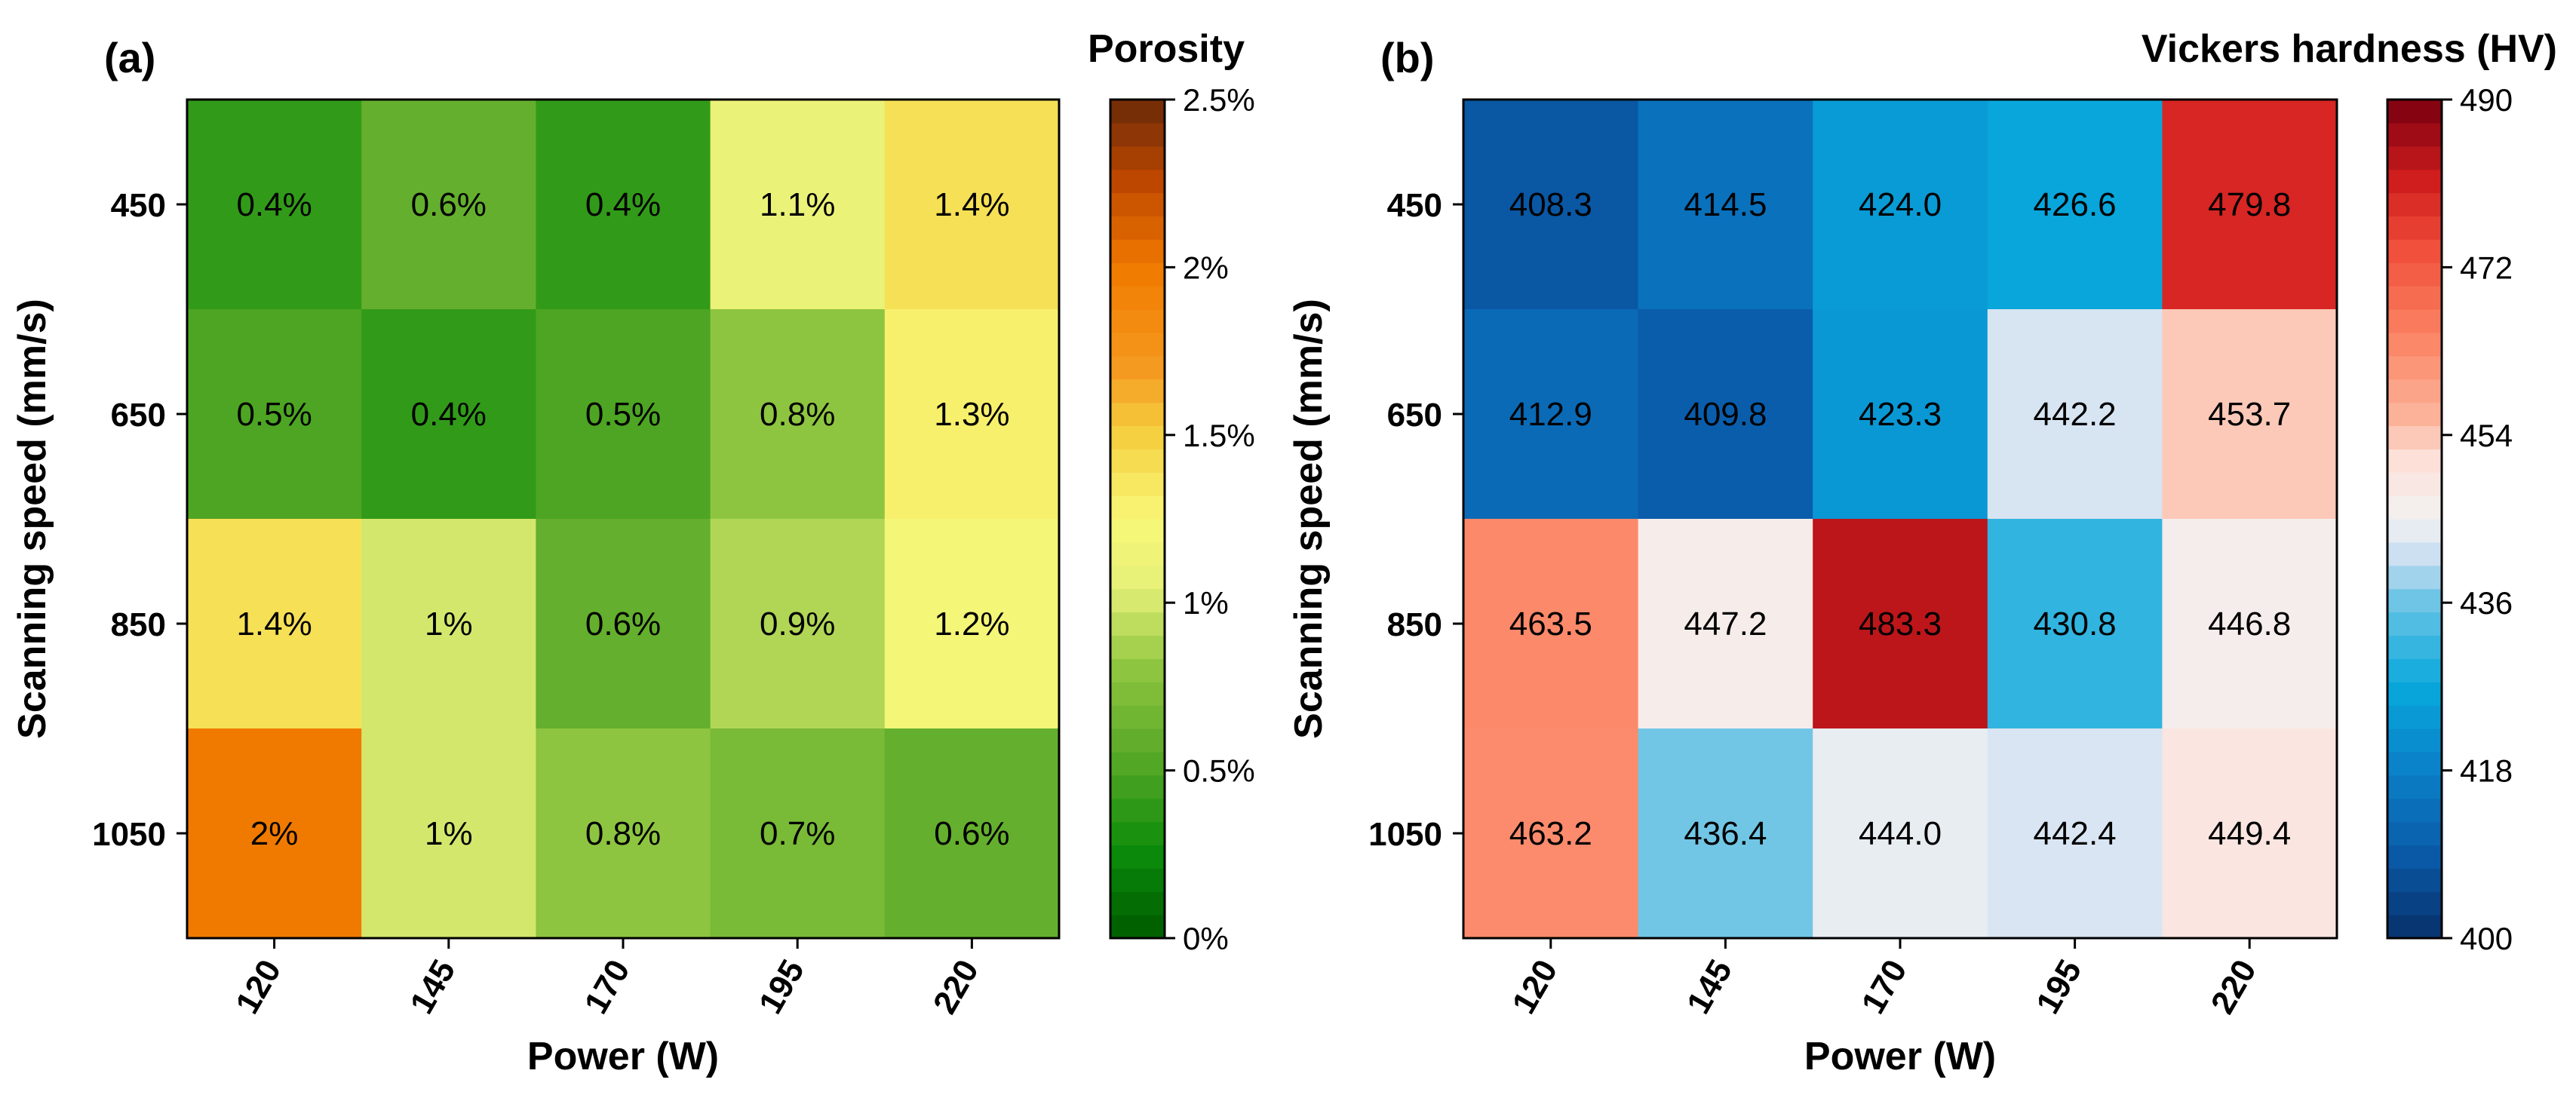 The height and width of the screenshot is (1098, 2576). I want to click on cell-value-label: 453.7, so click(2249, 414).